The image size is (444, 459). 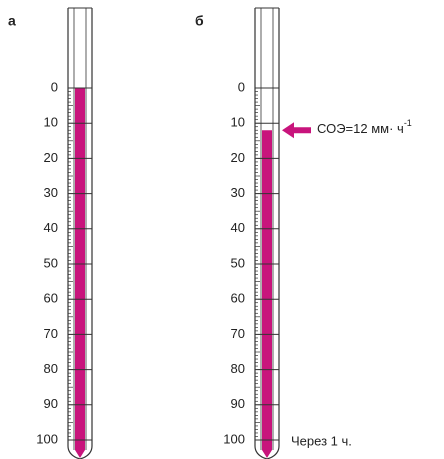 I want to click on panel-label: б, so click(x=199, y=21).